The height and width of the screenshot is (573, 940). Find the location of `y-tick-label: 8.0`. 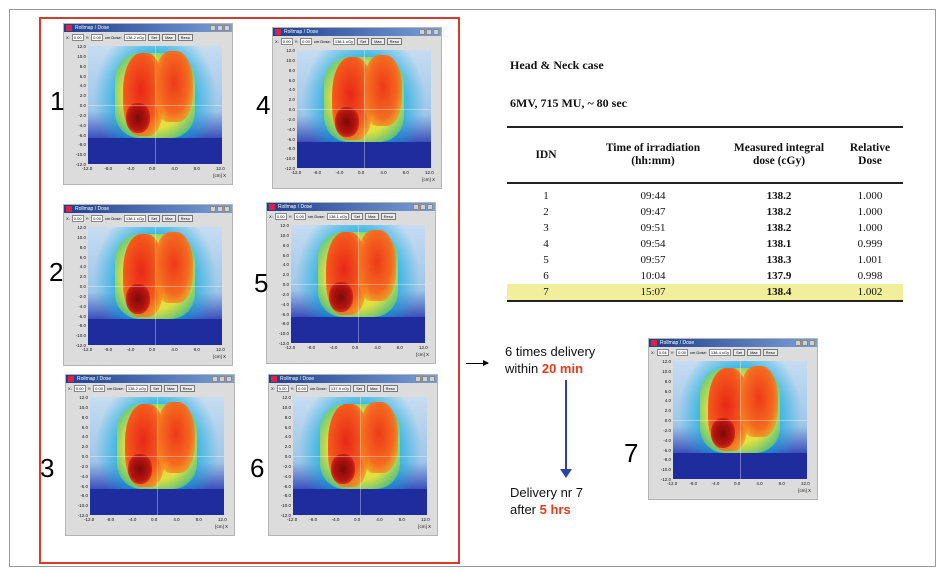

y-tick-label: 8.0 is located at coordinates (82, 66).